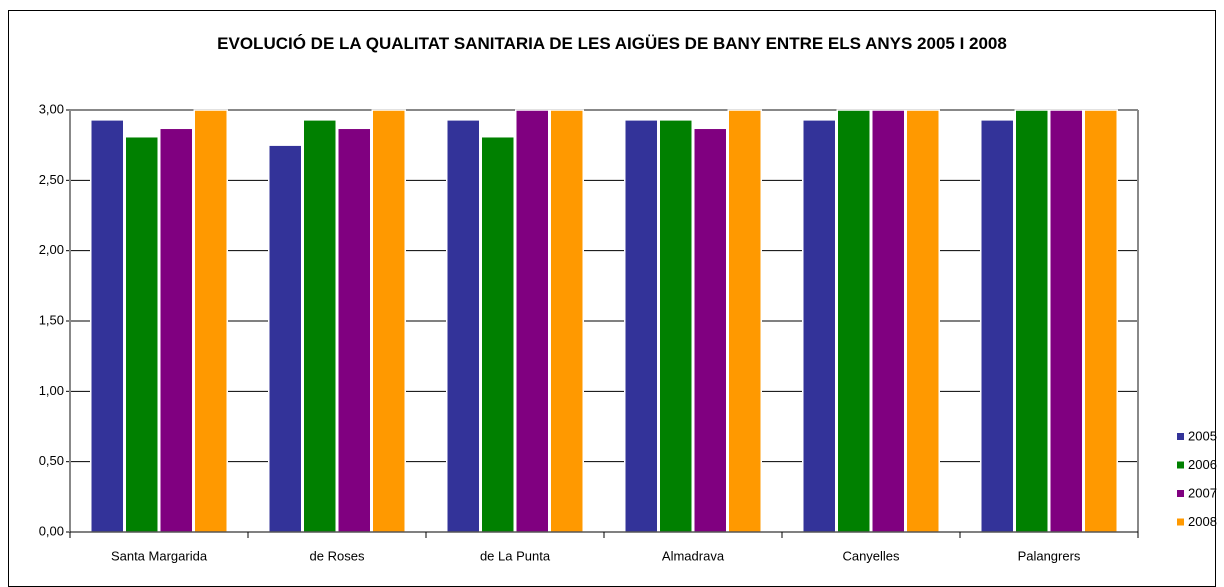  Describe the element at coordinates (1202, 492) in the screenshot. I see `legend-label: 2007` at that location.